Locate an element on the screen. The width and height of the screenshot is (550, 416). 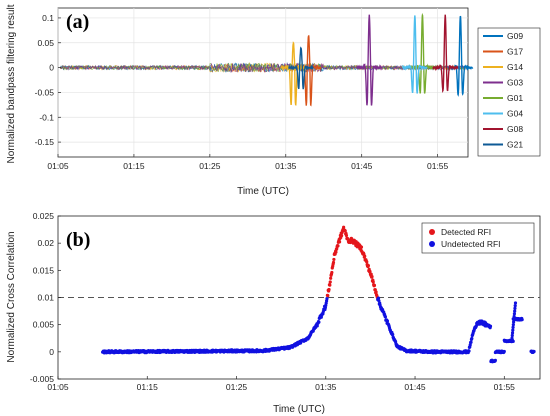
chart-a-x-tick-label: 01:45 is located at coordinates (362, 166).